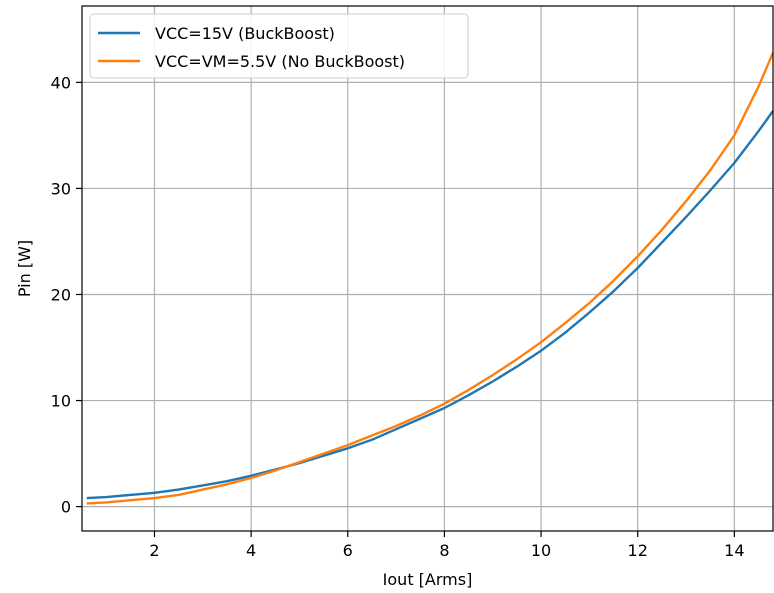 The image size is (774, 593). What do you see at coordinates (541, 550) in the screenshot?
I see `x-tick-label-10: 10` at bounding box center [541, 550].